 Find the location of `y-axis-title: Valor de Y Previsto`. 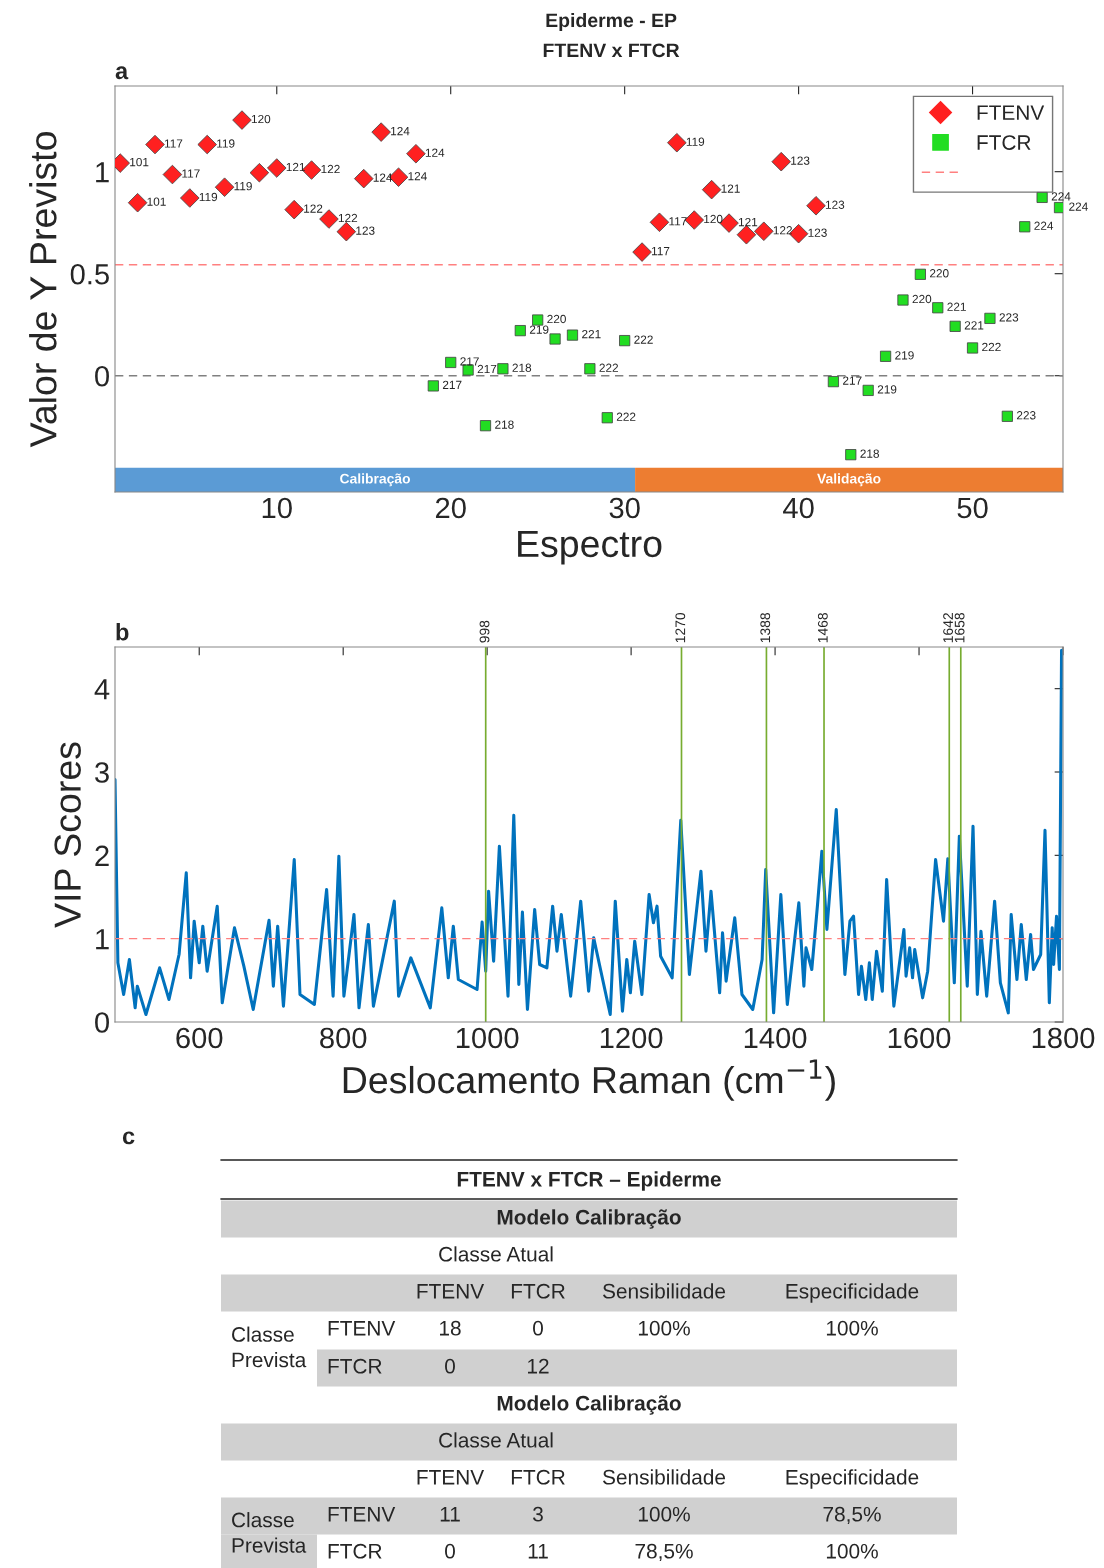

y-axis-title: Valor de Y Previsto is located at coordinates (43, 290).